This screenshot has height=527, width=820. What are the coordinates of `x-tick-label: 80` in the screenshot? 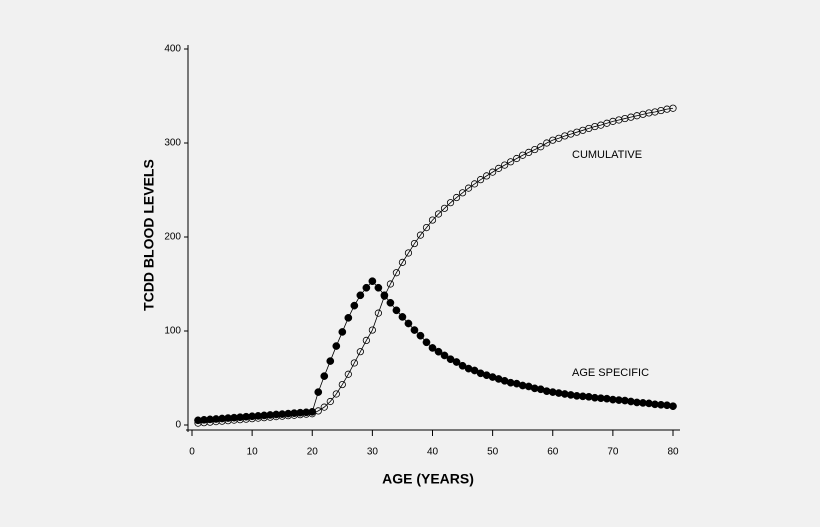 It's located at (673, 452).